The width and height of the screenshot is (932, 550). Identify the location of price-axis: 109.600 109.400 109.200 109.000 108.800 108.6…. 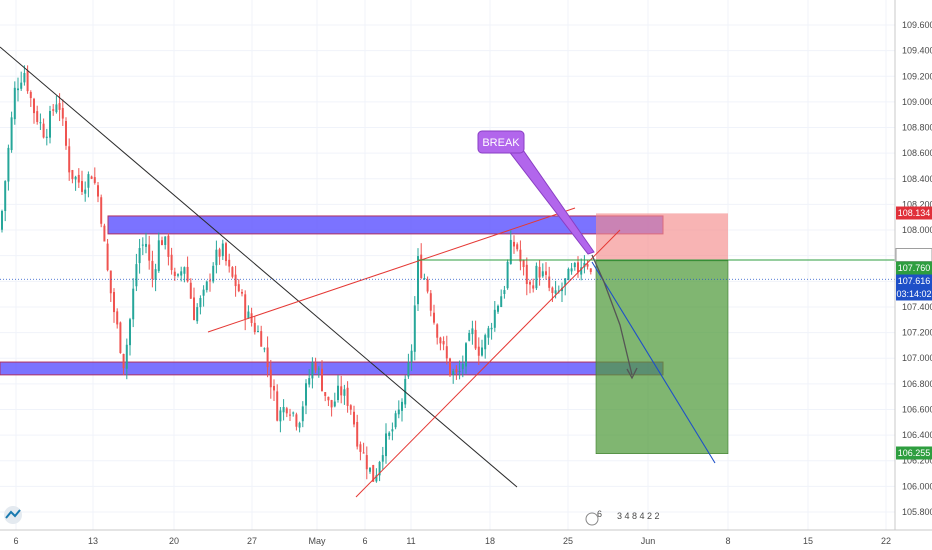
(913, 265).